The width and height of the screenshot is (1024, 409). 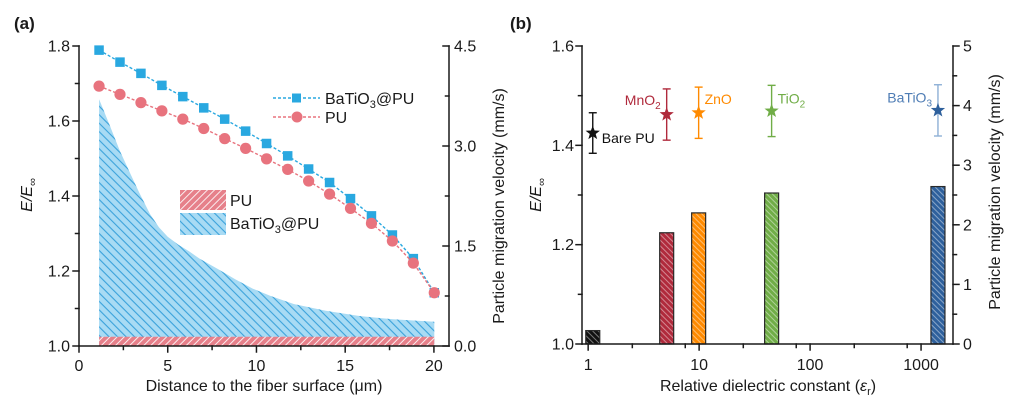 What do you see at coordinates (297, 117) in the screenshot?
I see `legend-circle-marker` at bounding box center [297, 117].